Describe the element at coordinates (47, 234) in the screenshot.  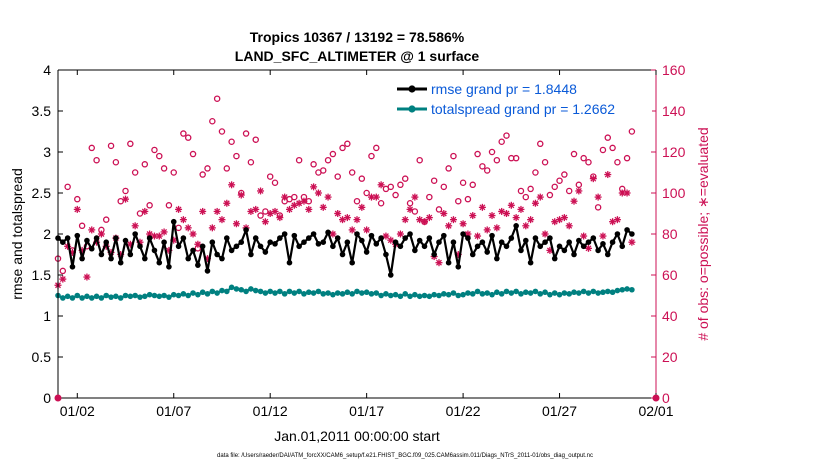
I see `y-tick-label: 2` at that location.